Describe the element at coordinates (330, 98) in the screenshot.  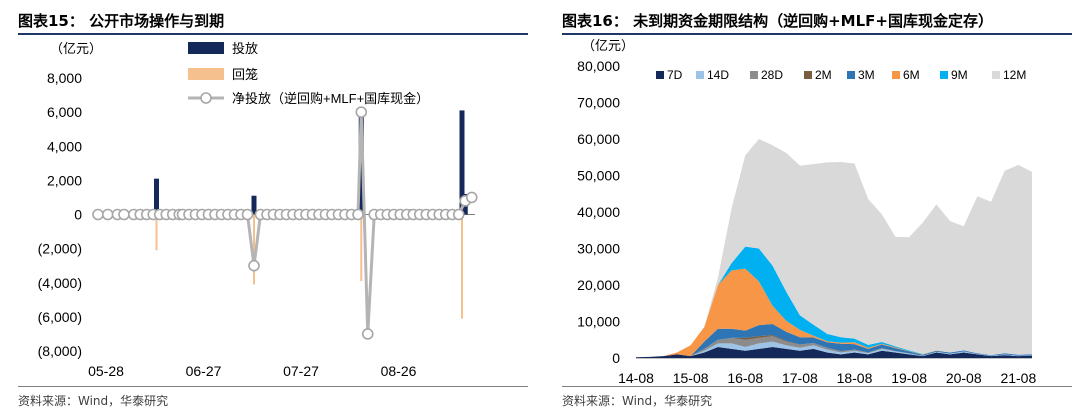
I see `legend-label-net: 净投放（逆回购+MLF+国库现金）` at that location.